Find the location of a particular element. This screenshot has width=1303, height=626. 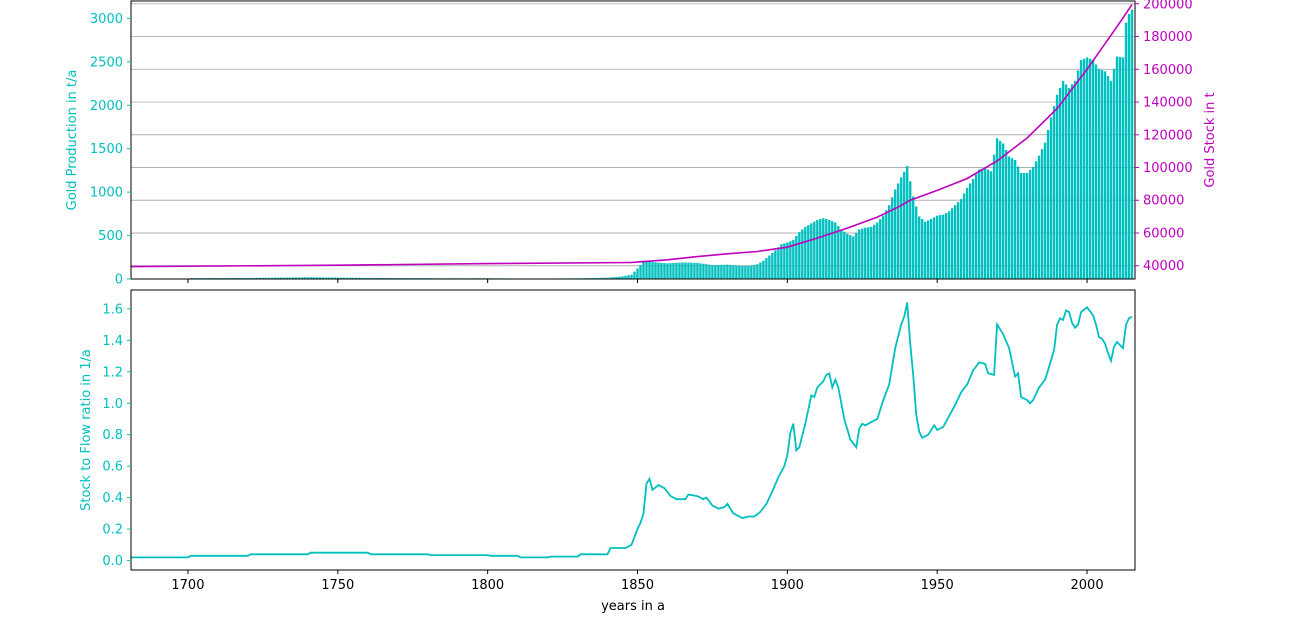

ratio-y-tick-label: 0.4 is located at coordinates (112, 498).